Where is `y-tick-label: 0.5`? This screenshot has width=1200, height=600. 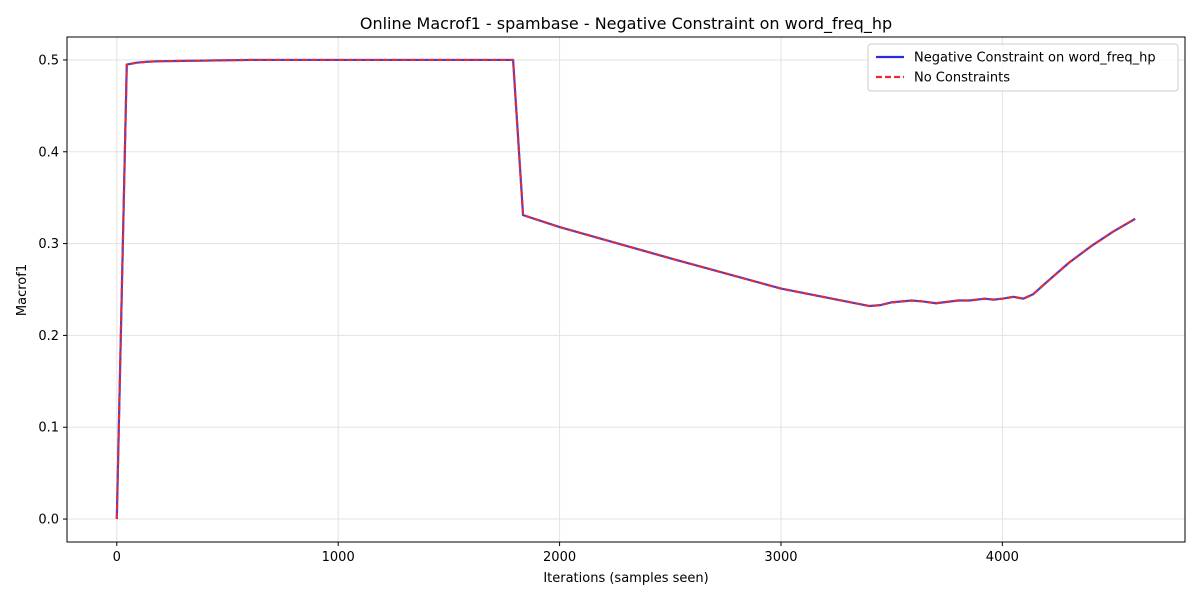 y-tick-label: 0.5 is located at coordinates (48, 60).